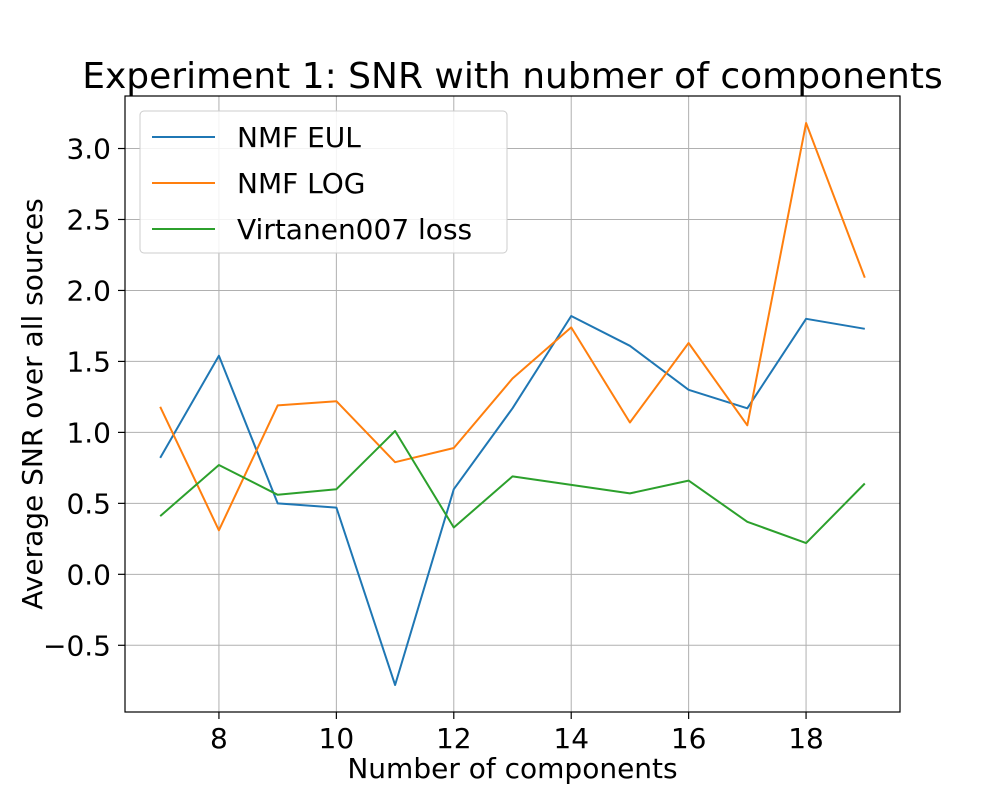 The width and height of the screenshot is (1000, 800). What do you see at coordinates (77, 645) in the screenshot?
I see `y-tick-label: −0.5` at bounding box center [77, 645].